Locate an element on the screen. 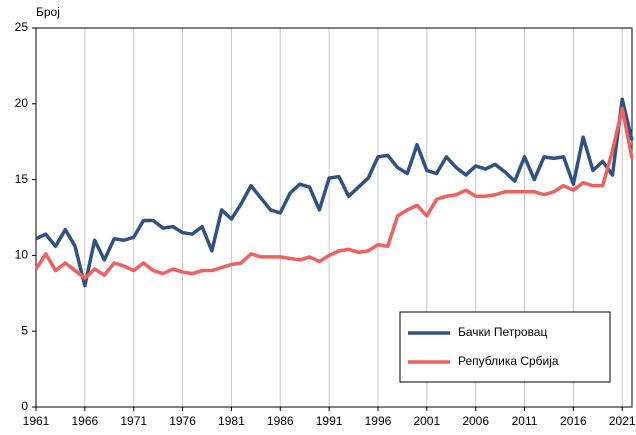  y-tick-label: 5 is located at coordinates (24, 330).